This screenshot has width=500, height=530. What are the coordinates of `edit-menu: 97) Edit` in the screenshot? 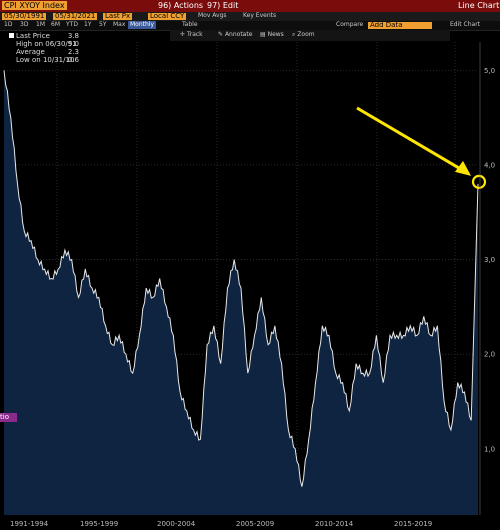 It's located at (223, 5).